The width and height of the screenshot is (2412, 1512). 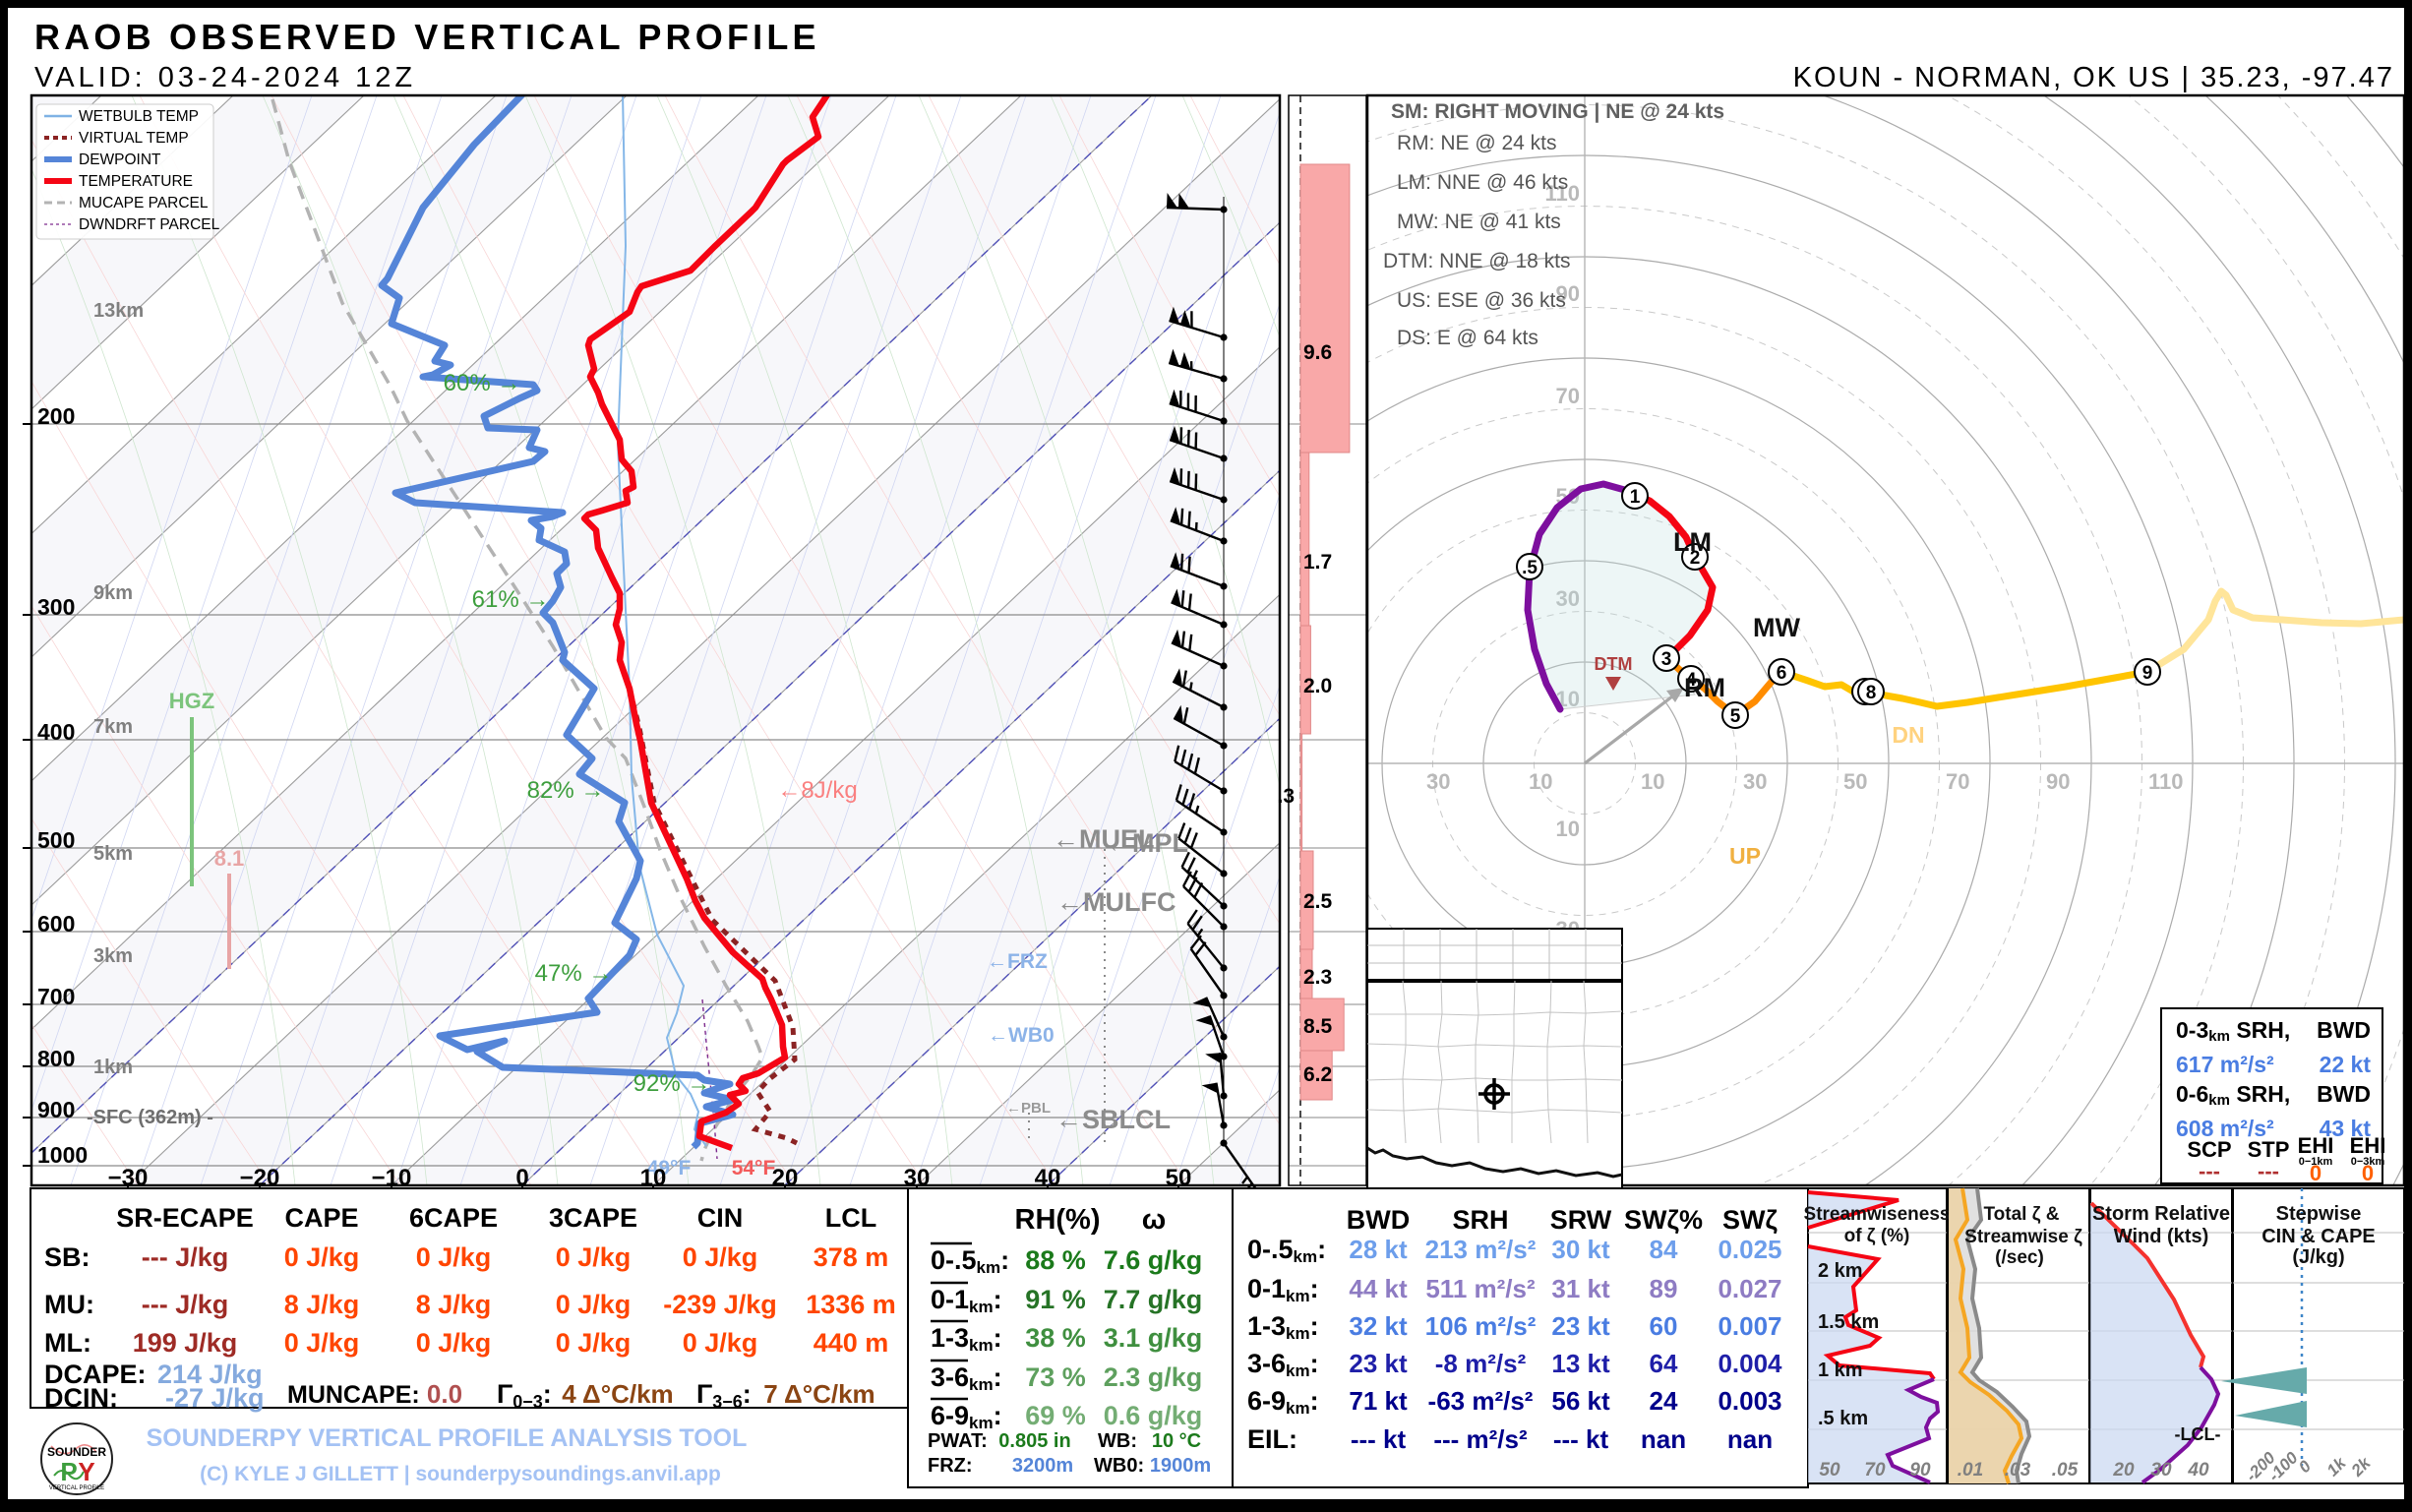 What do you see at coordinates (1378, 1220) in the screenshot?
I see `svg-text: BWD` at bounding box center [1378, 1220].